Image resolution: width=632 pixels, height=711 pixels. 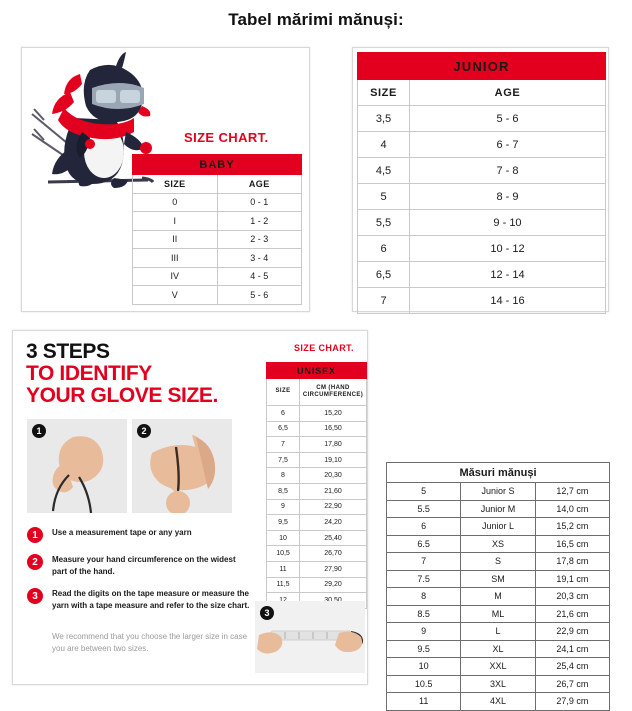 I want to click on step-photo-1: 1, so click(x=77, y=466).